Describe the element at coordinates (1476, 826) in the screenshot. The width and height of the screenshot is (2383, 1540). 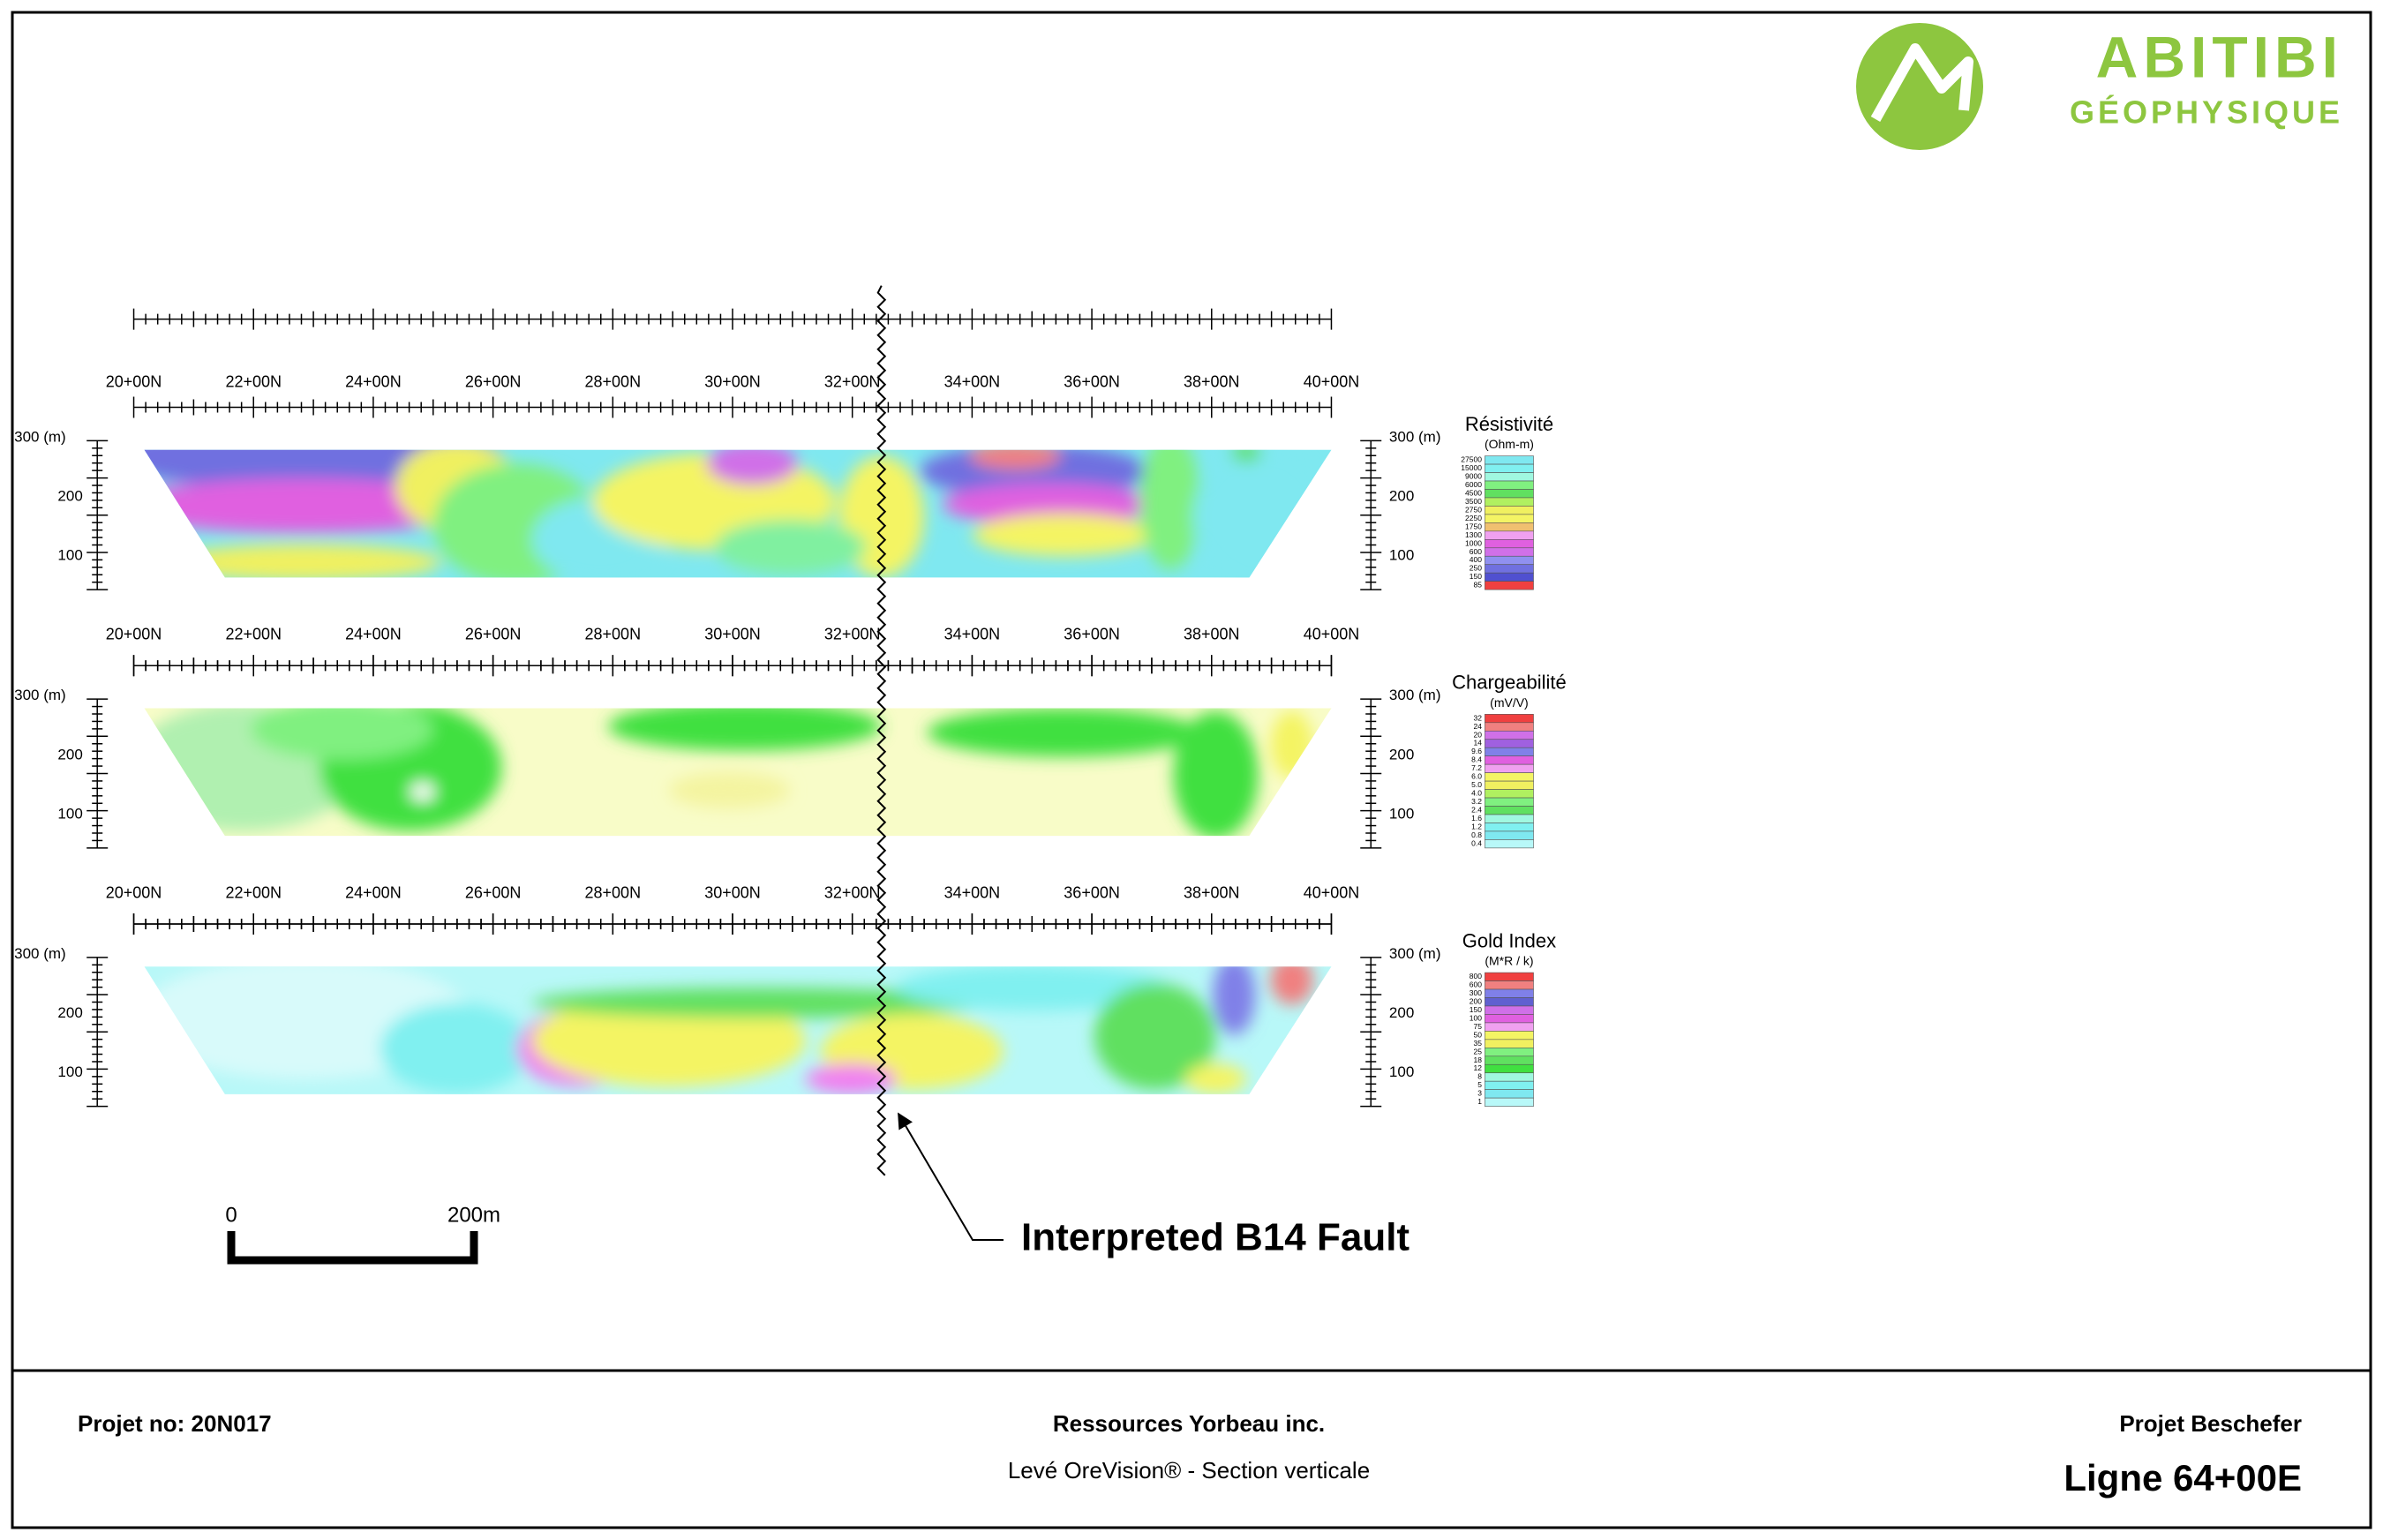
I see `legend-label: 1.2` at that location.